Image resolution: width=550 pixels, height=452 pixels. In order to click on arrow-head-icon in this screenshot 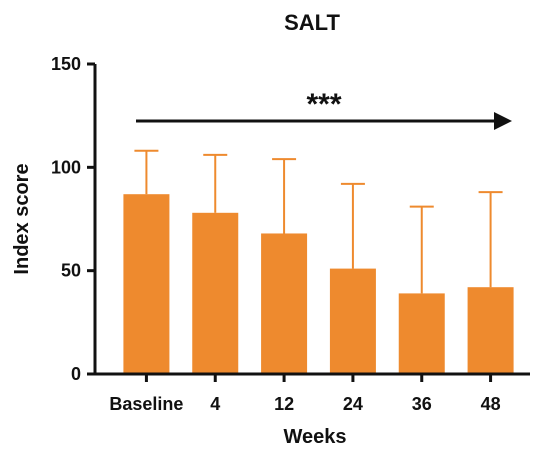, I will do `click(503, 121)`.